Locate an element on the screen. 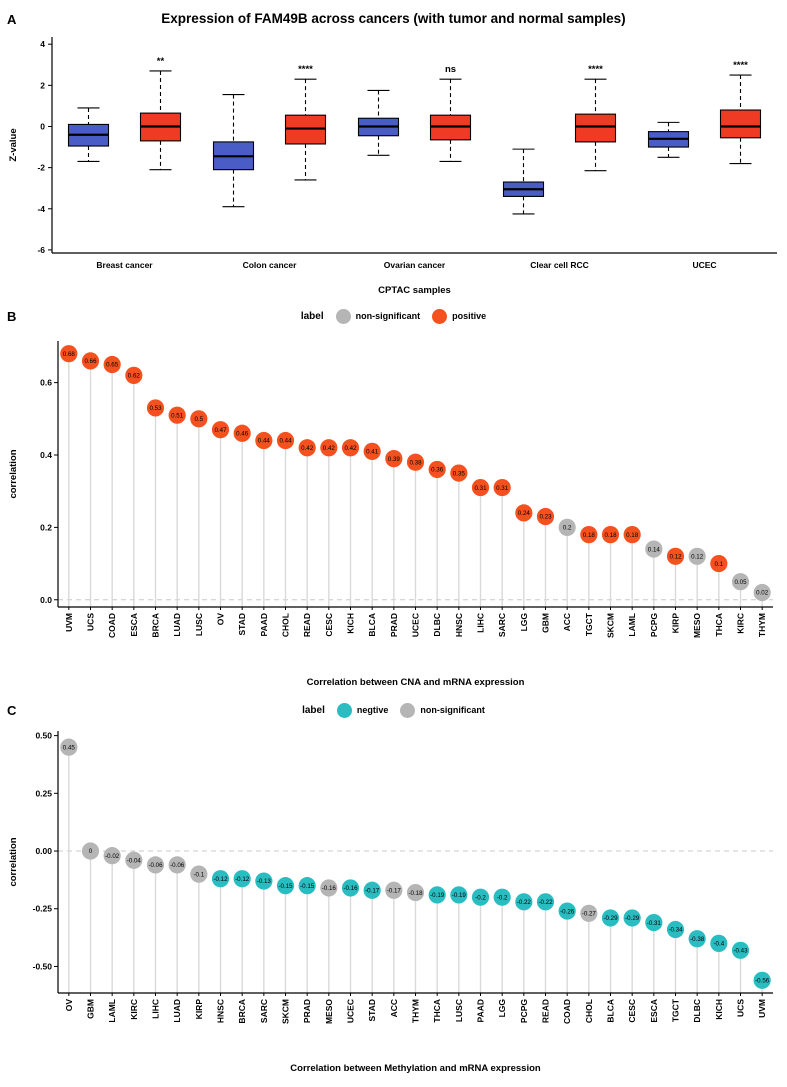 Image resolution: width=787 pixels, height=1087 pixels. point-value-label: 0.1 is located at coordinates (719, 564).